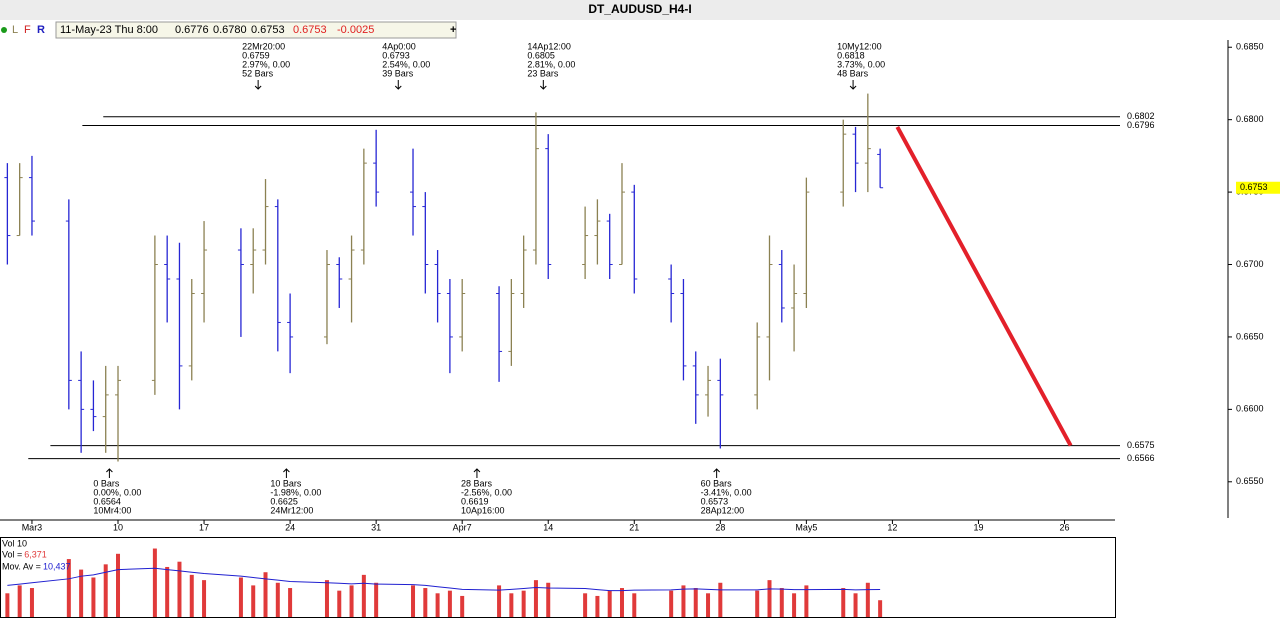  I want to click on pivot-label: 0.6625, so click(284, 501).